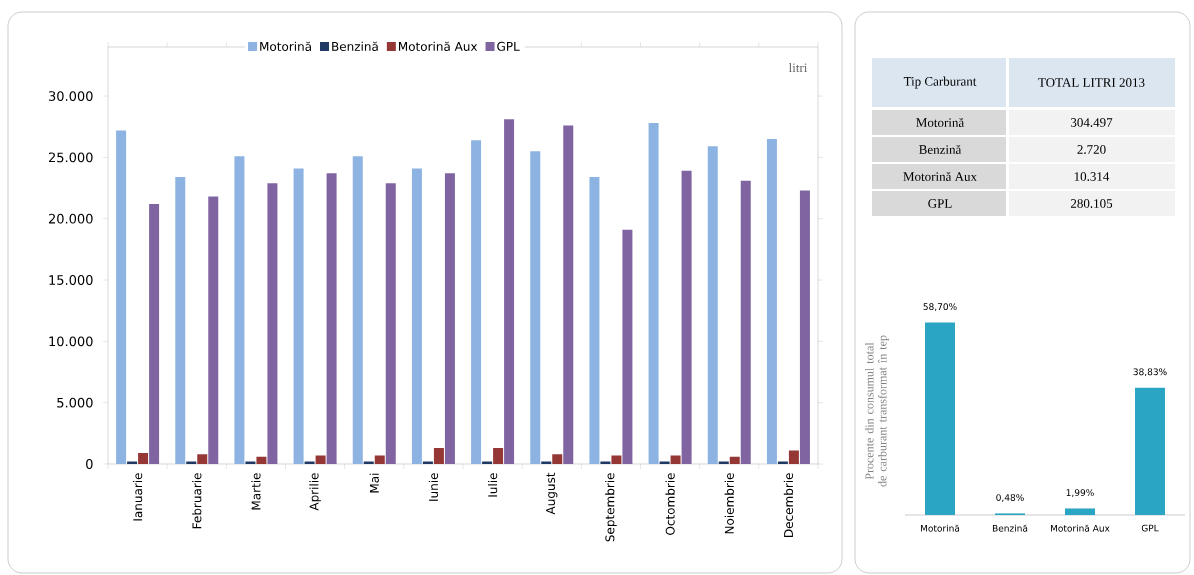 The width and height of the screenshot is (1194, 575). Describe the element at coordinates (137, 497) in the screenshot. I see `x-tick-label: Ianuarie` at that location.